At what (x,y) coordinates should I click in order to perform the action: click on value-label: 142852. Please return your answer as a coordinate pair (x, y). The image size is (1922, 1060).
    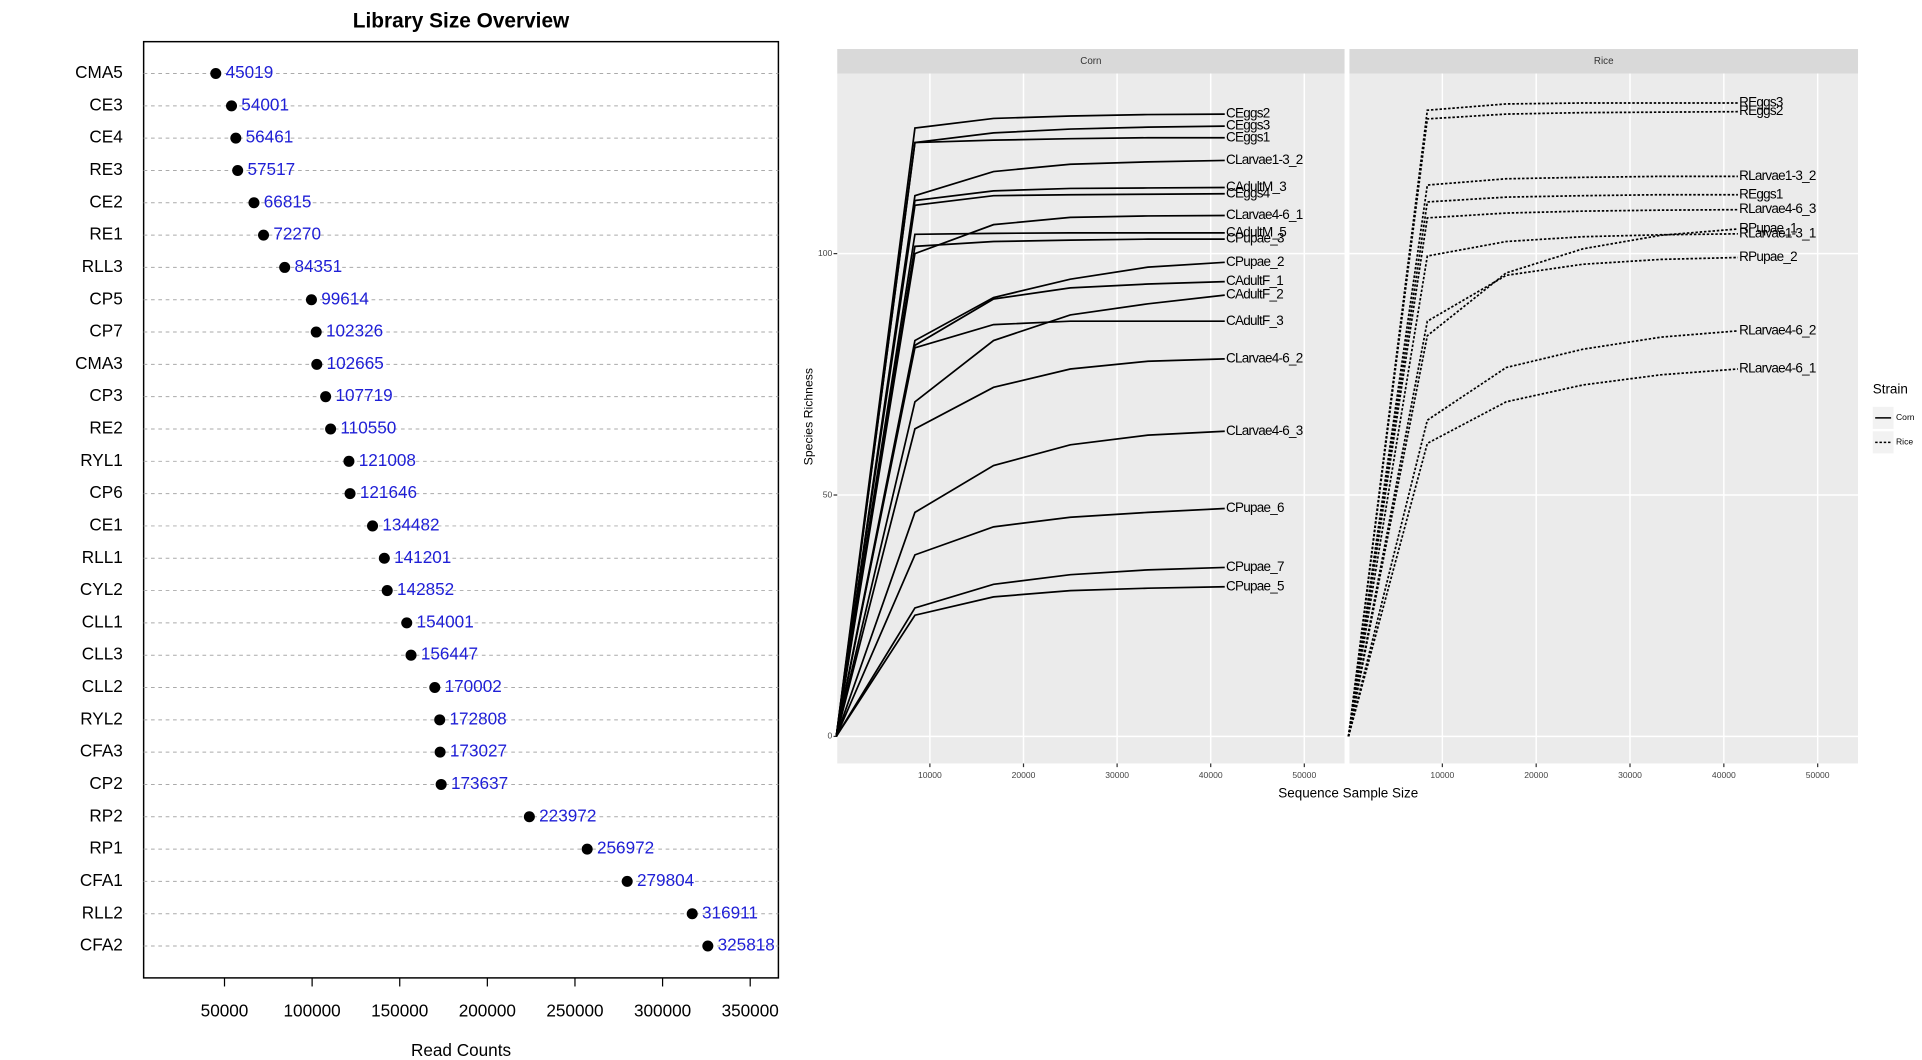
    Looking at the image, I should click on (425, 589).